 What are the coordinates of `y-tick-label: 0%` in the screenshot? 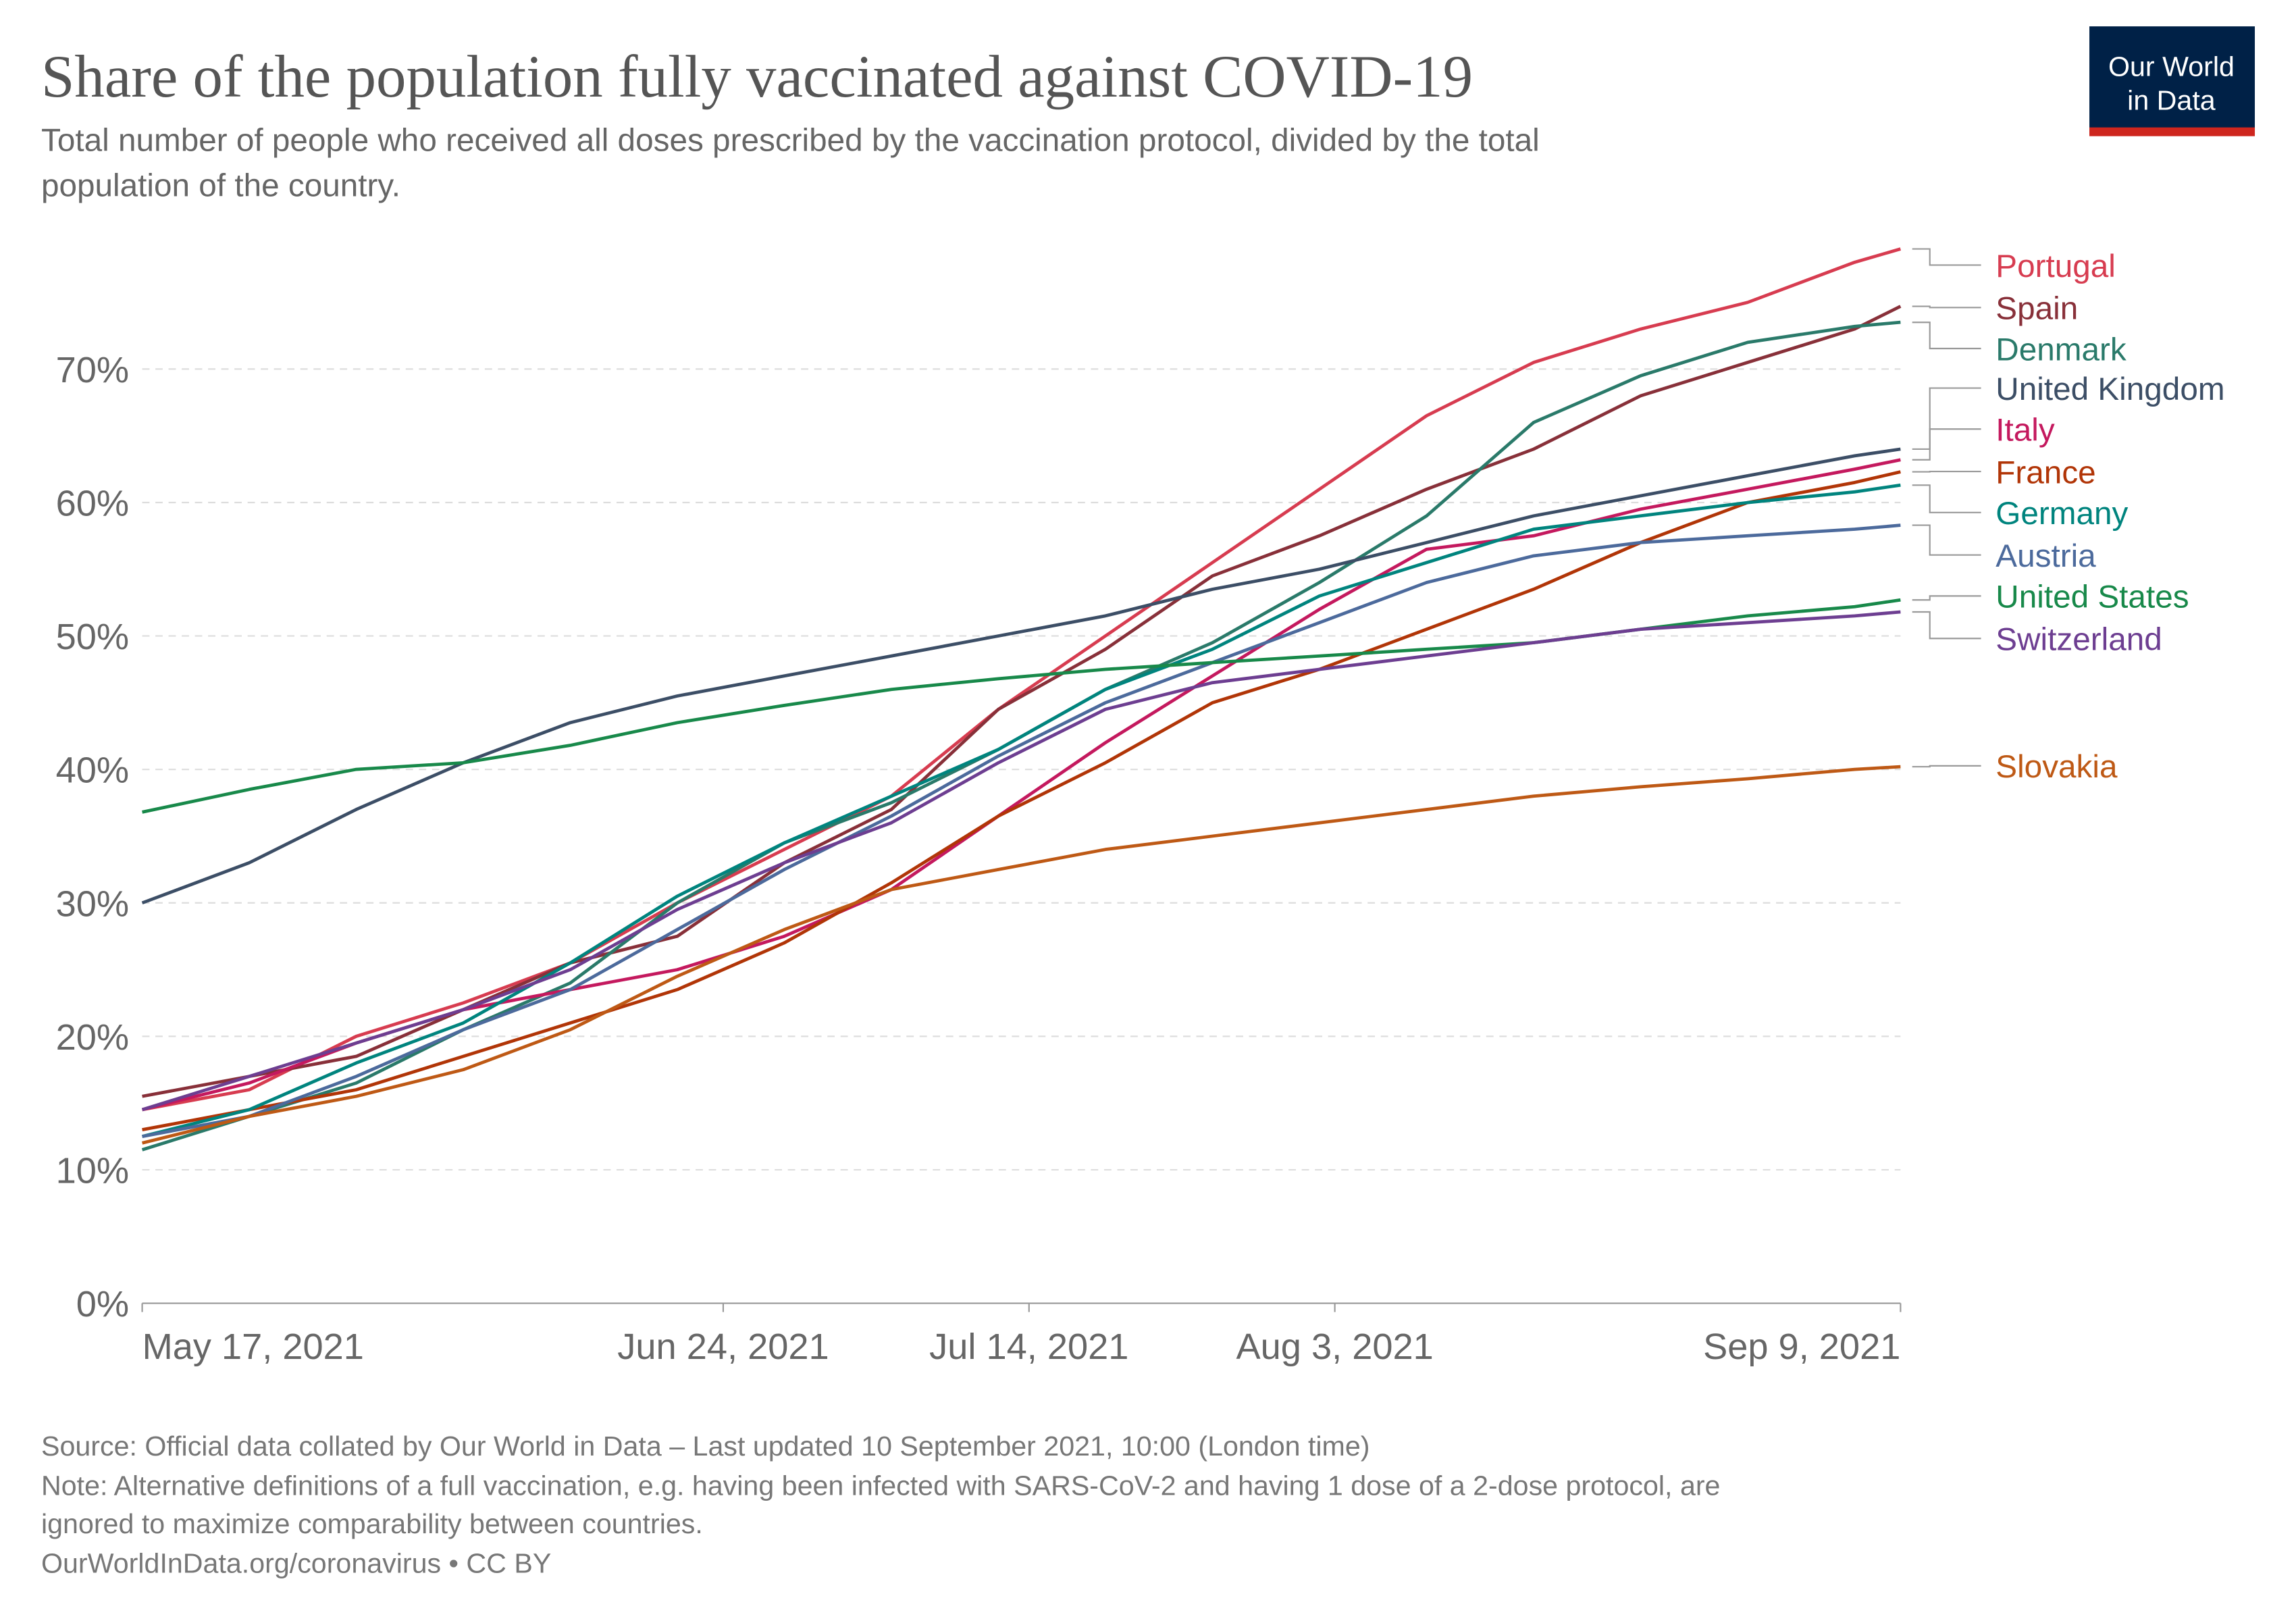 It's located at (102, 1304).